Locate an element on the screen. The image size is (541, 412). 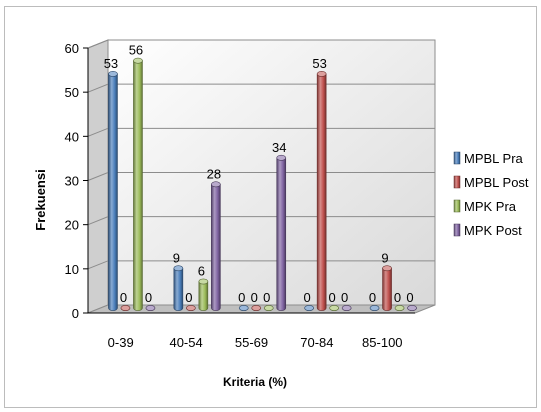
y-tick-label: 60 is located at coordinates (72, 48).